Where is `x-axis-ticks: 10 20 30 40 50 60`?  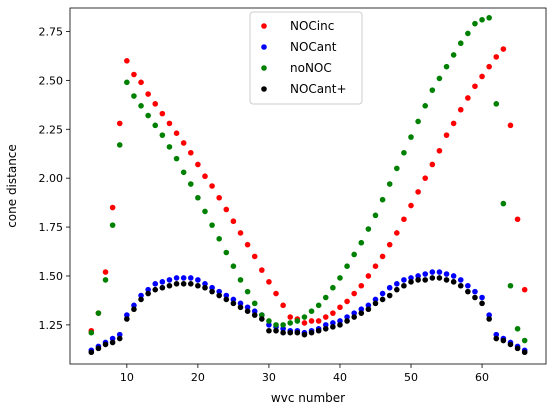
x-axis-ticks: 10 20 30 40 50 60 is located at coordinates (304, 374).